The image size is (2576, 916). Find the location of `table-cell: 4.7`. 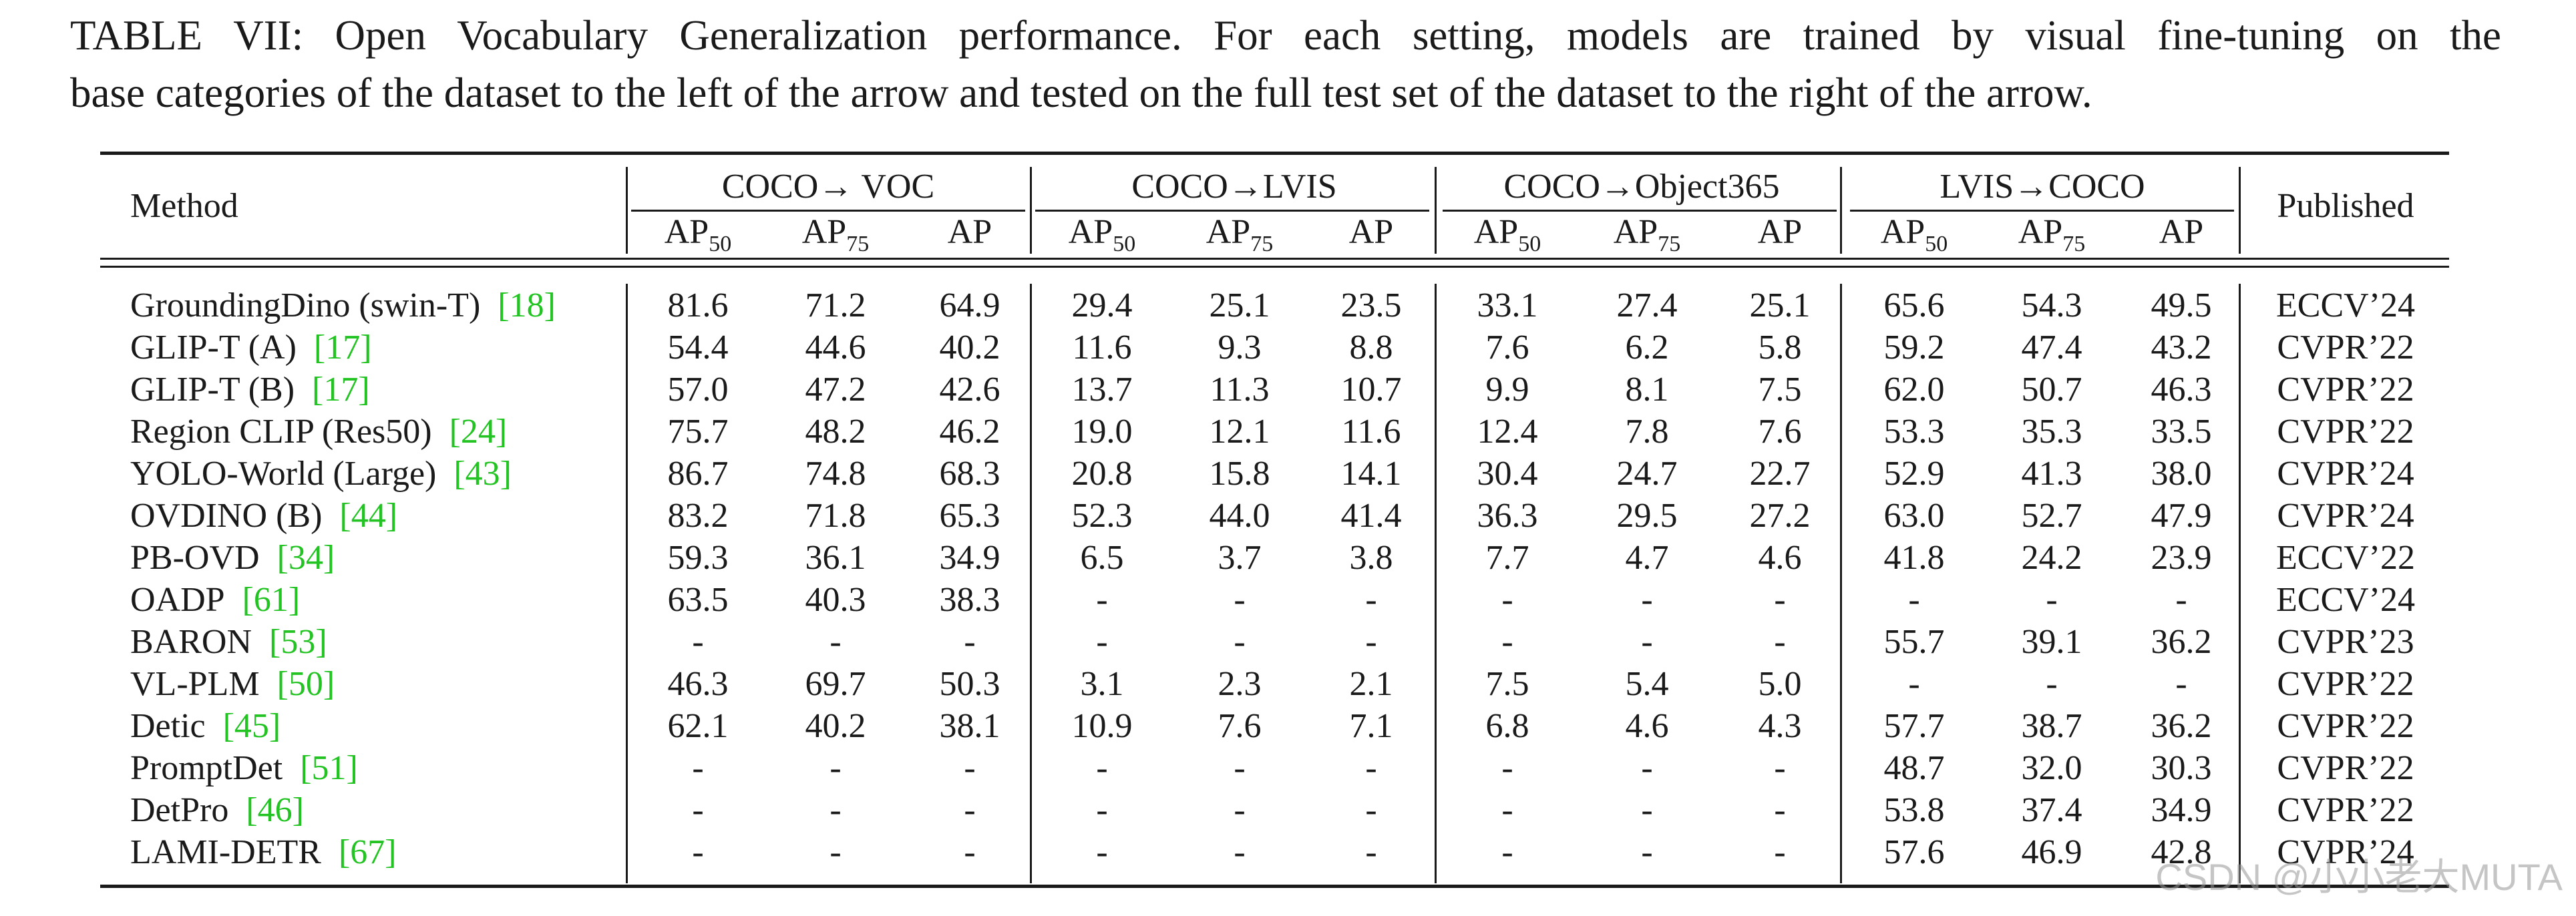

table-cell: 4.7 is located at coordinates (1647, 558).